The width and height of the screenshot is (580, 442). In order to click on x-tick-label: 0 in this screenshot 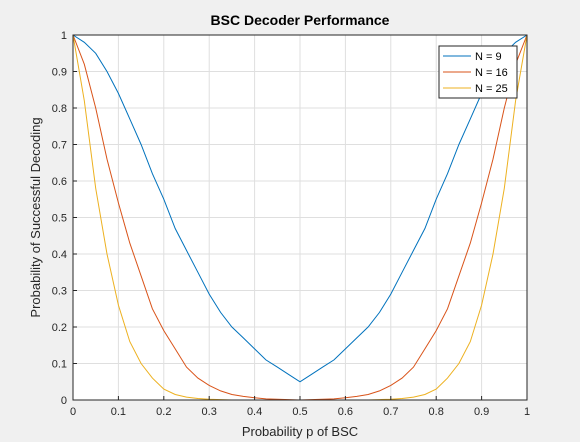, I will do `click(73, 412)`.